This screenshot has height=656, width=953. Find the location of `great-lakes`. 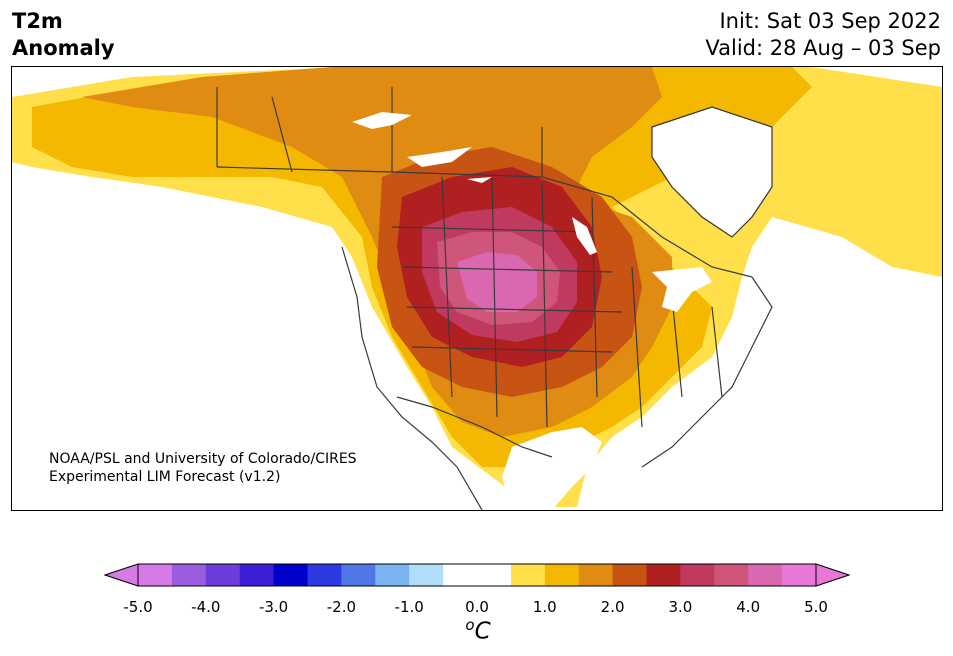

great-lakes is located at coordinates (682, 289).